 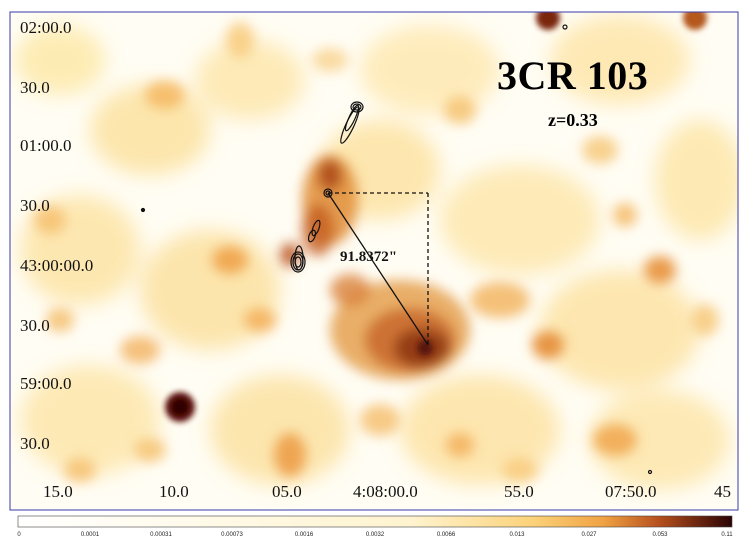 I want to click on ra-label: 07:50.0, so click(x=631, y=491).